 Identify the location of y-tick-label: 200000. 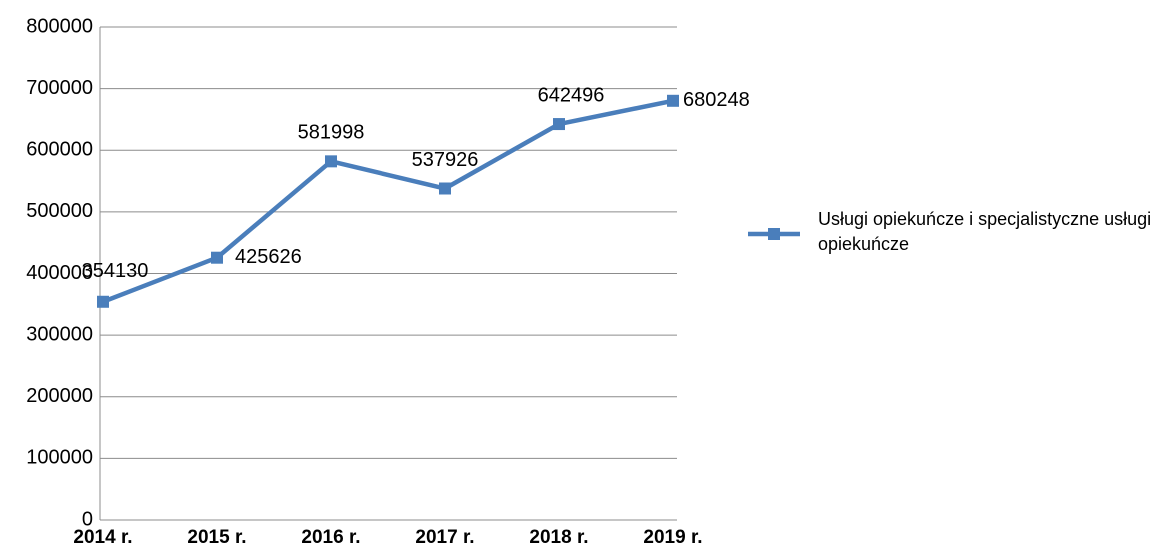
(59, 396).